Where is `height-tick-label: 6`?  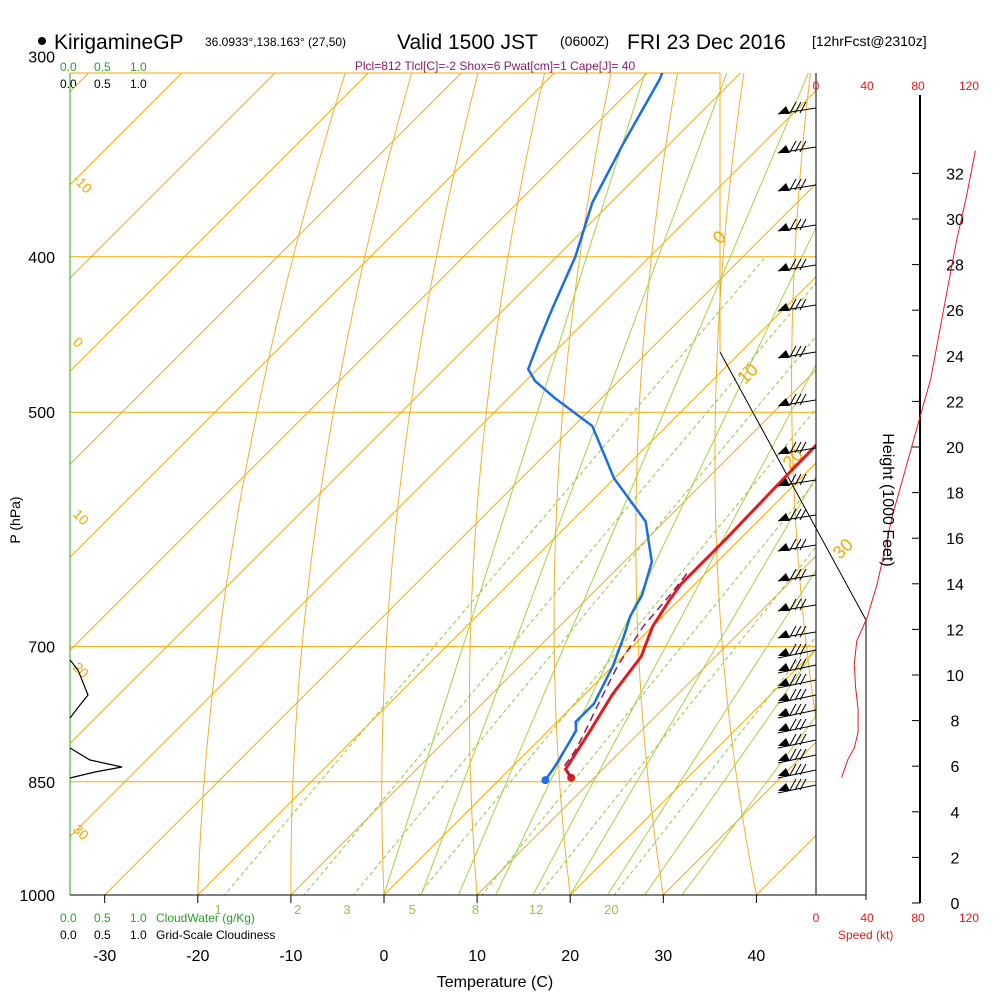 height-tick-label: 6 is located at coordinates (955, 767).